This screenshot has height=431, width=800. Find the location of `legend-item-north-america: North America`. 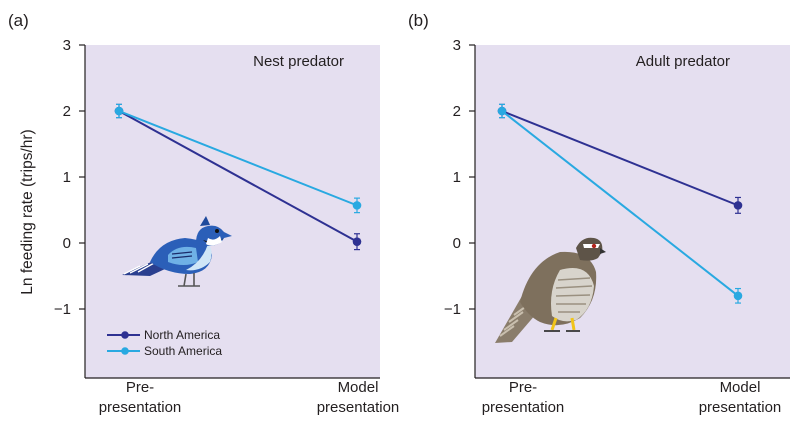

legend-item-north-america: North America is located at coordinates (163, 335).